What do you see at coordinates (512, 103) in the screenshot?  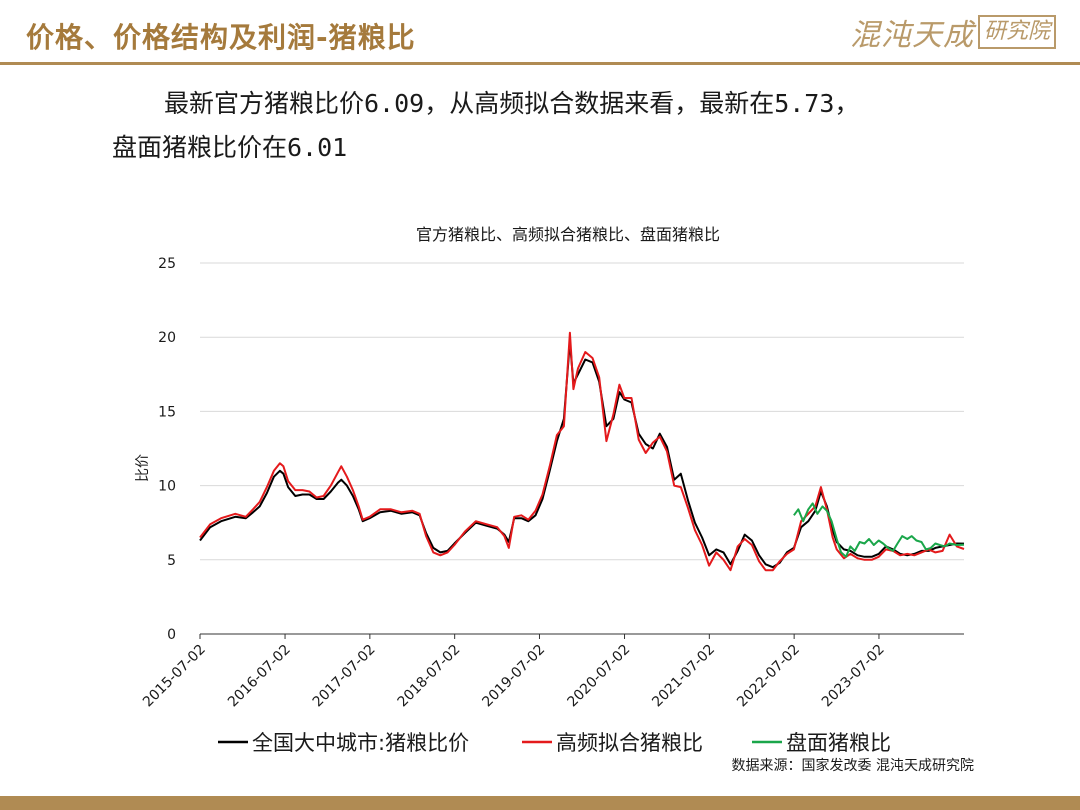 I see `summary-line-1: 最新官方猪粮比价6.09，从高频拟合数据来看，最新在5.73，` at bounding box center [512, 103].